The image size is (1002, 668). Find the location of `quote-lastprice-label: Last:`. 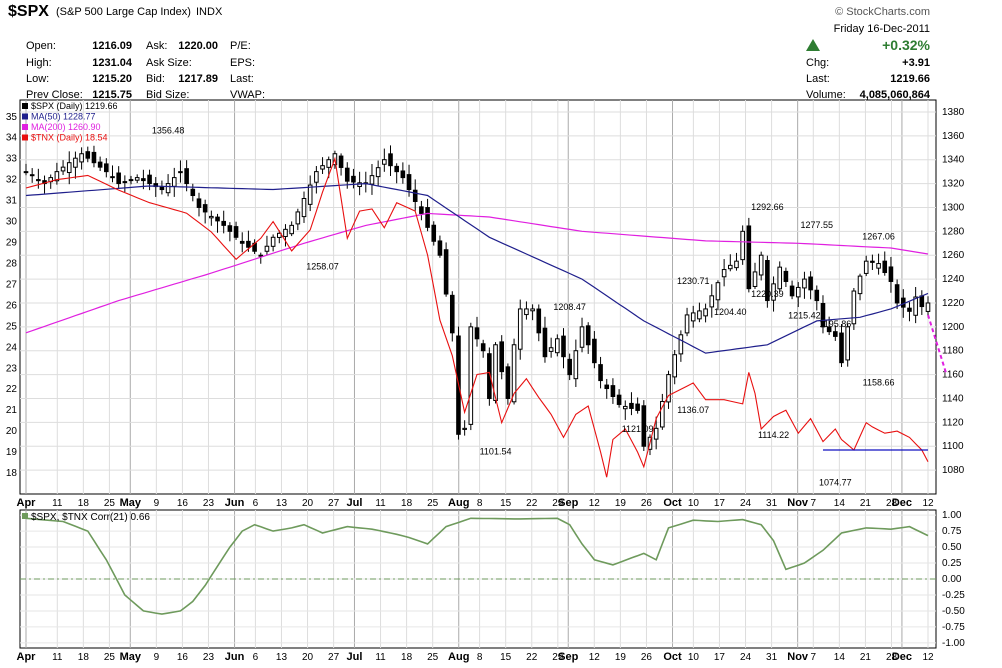

quote-lastprice-label: Last: is located at coordinates (818, 79).